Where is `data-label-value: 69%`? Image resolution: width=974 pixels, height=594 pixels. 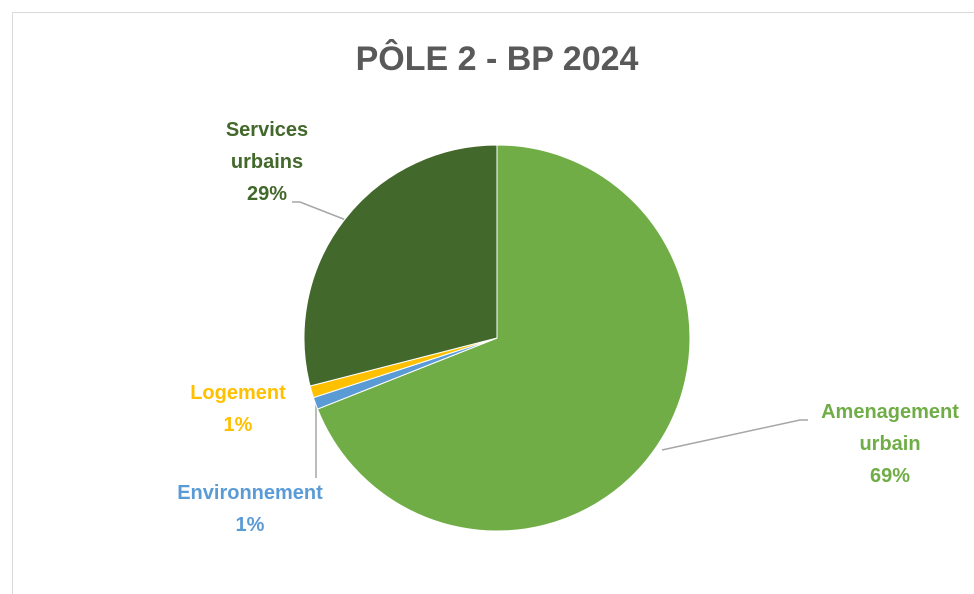
data-label-value: 69% is located at coordinates (890, 476).